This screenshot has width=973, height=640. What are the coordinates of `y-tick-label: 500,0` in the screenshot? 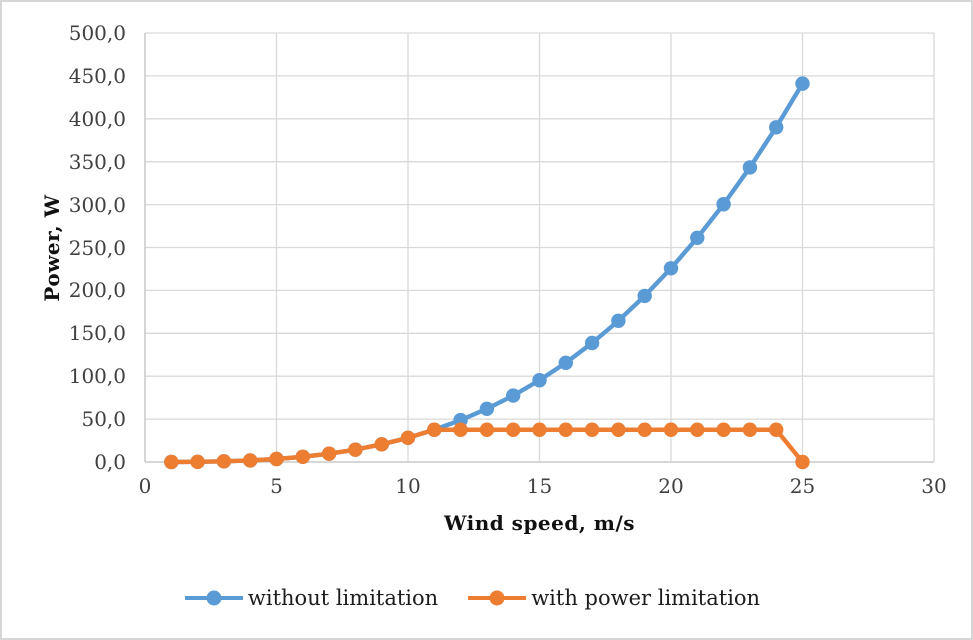 It's located at (97, 33).